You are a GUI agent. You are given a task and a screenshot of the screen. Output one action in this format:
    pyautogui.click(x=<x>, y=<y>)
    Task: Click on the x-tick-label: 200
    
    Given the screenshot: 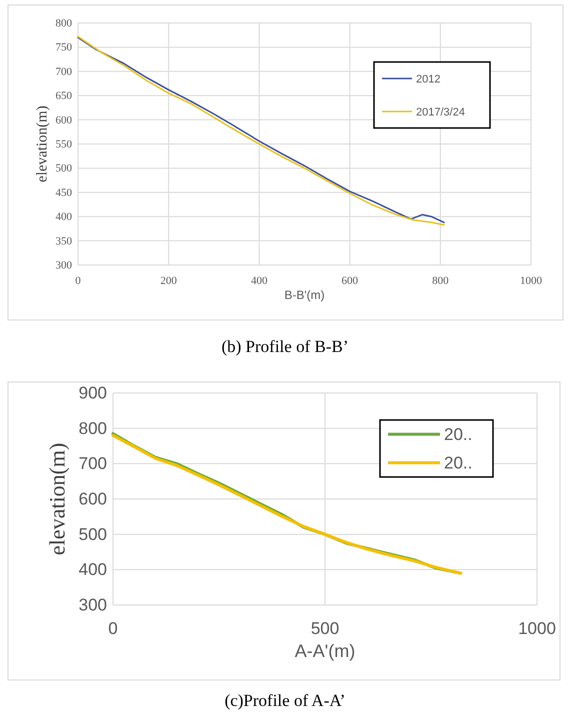 What is the action you would take?
    pyautogui.click(x=169, y=280)
    